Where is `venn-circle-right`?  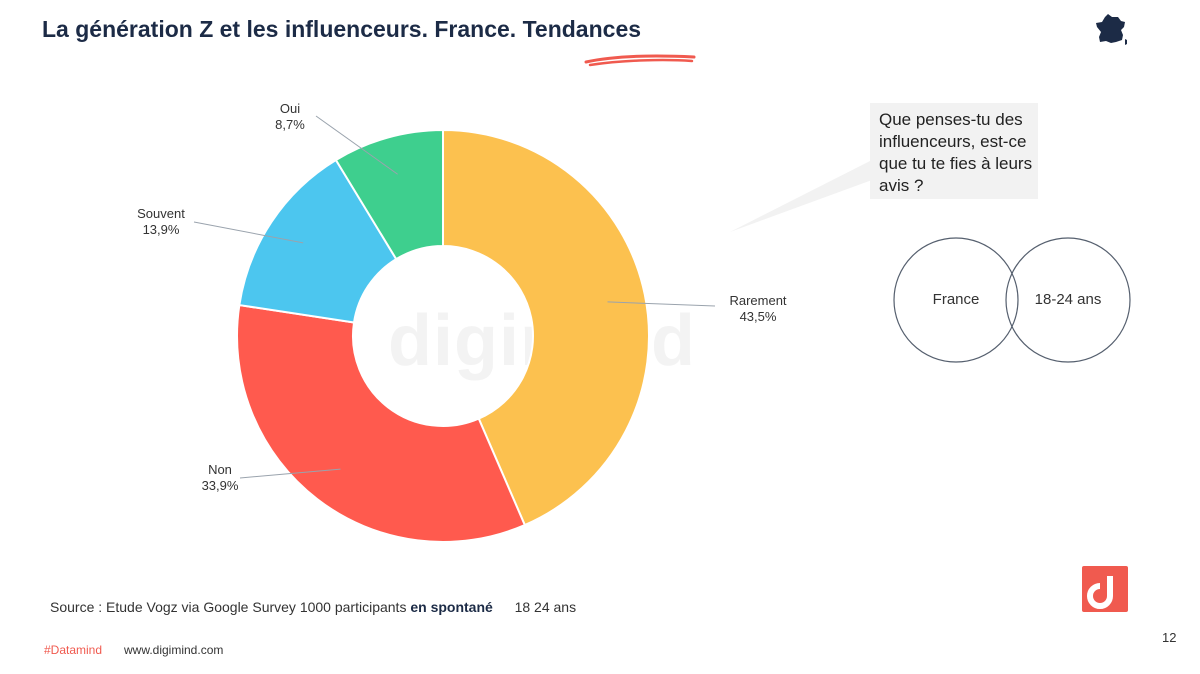
venn-circle-right is located at coordinates (1068, 300).